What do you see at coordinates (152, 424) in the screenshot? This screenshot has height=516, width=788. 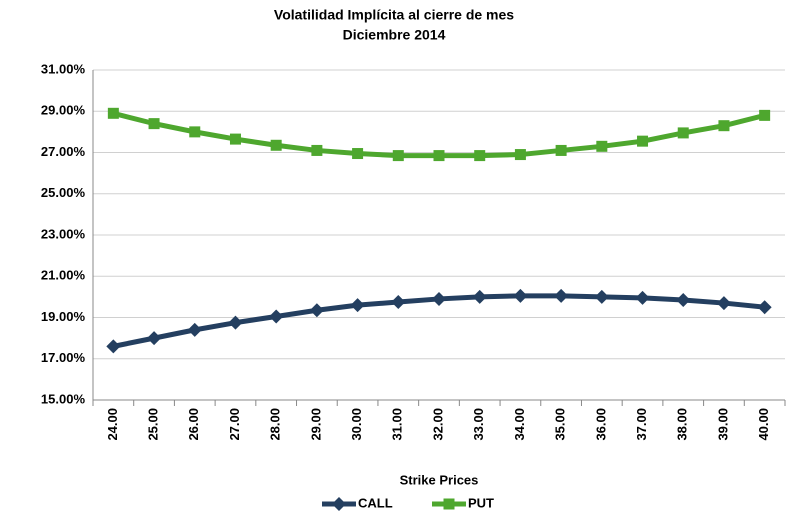 I see `x-tick-label: 25.00` at bounding box center [152, 424].